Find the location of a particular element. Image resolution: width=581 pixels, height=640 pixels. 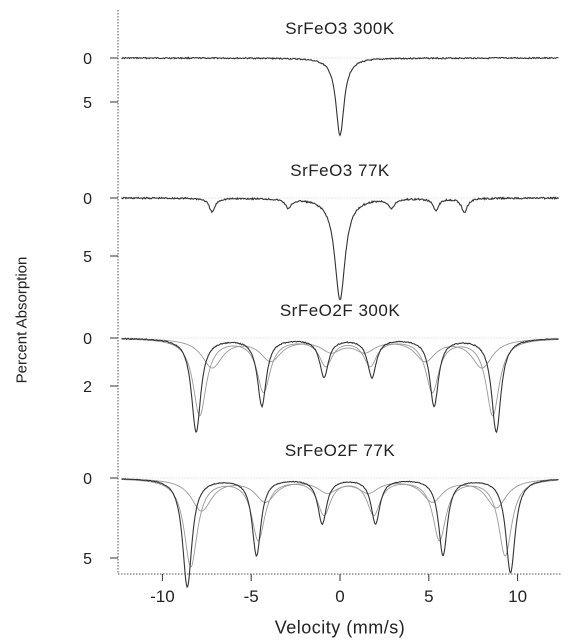

x-tick-label: 10 is located at coordinates (517, 596).